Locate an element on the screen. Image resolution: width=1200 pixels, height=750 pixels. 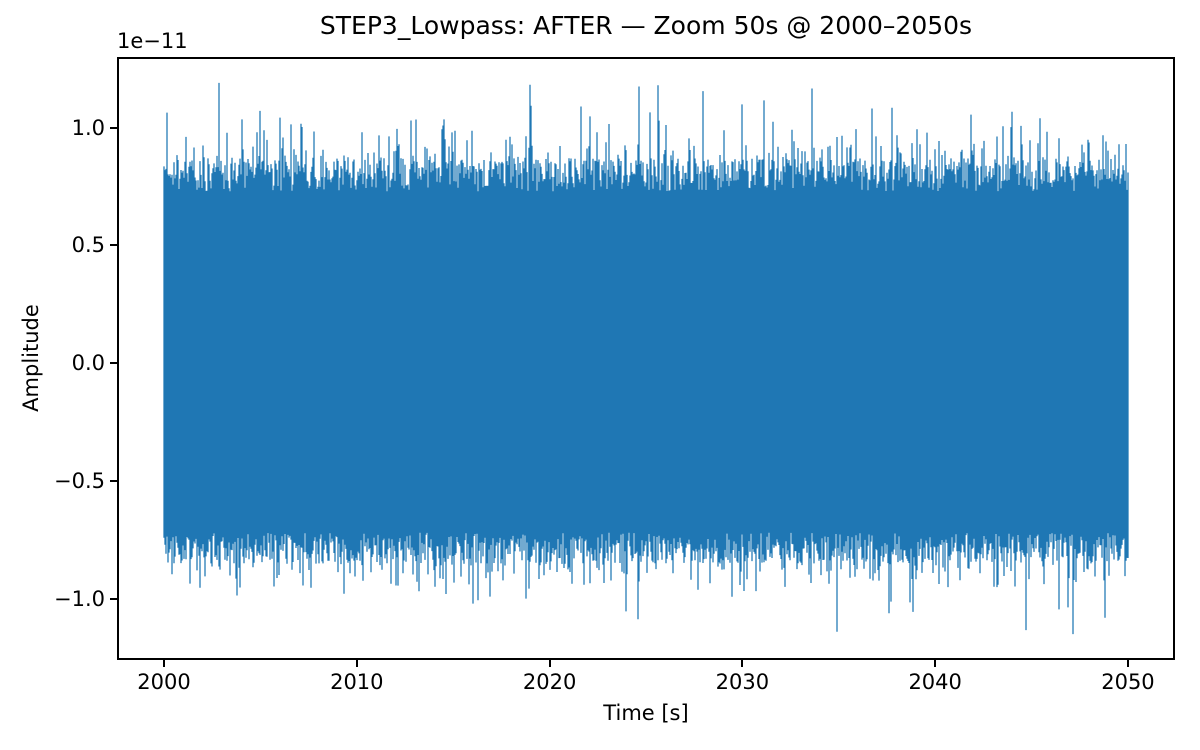
x-tick-label: 2030 is located at coordinates (742, 682).